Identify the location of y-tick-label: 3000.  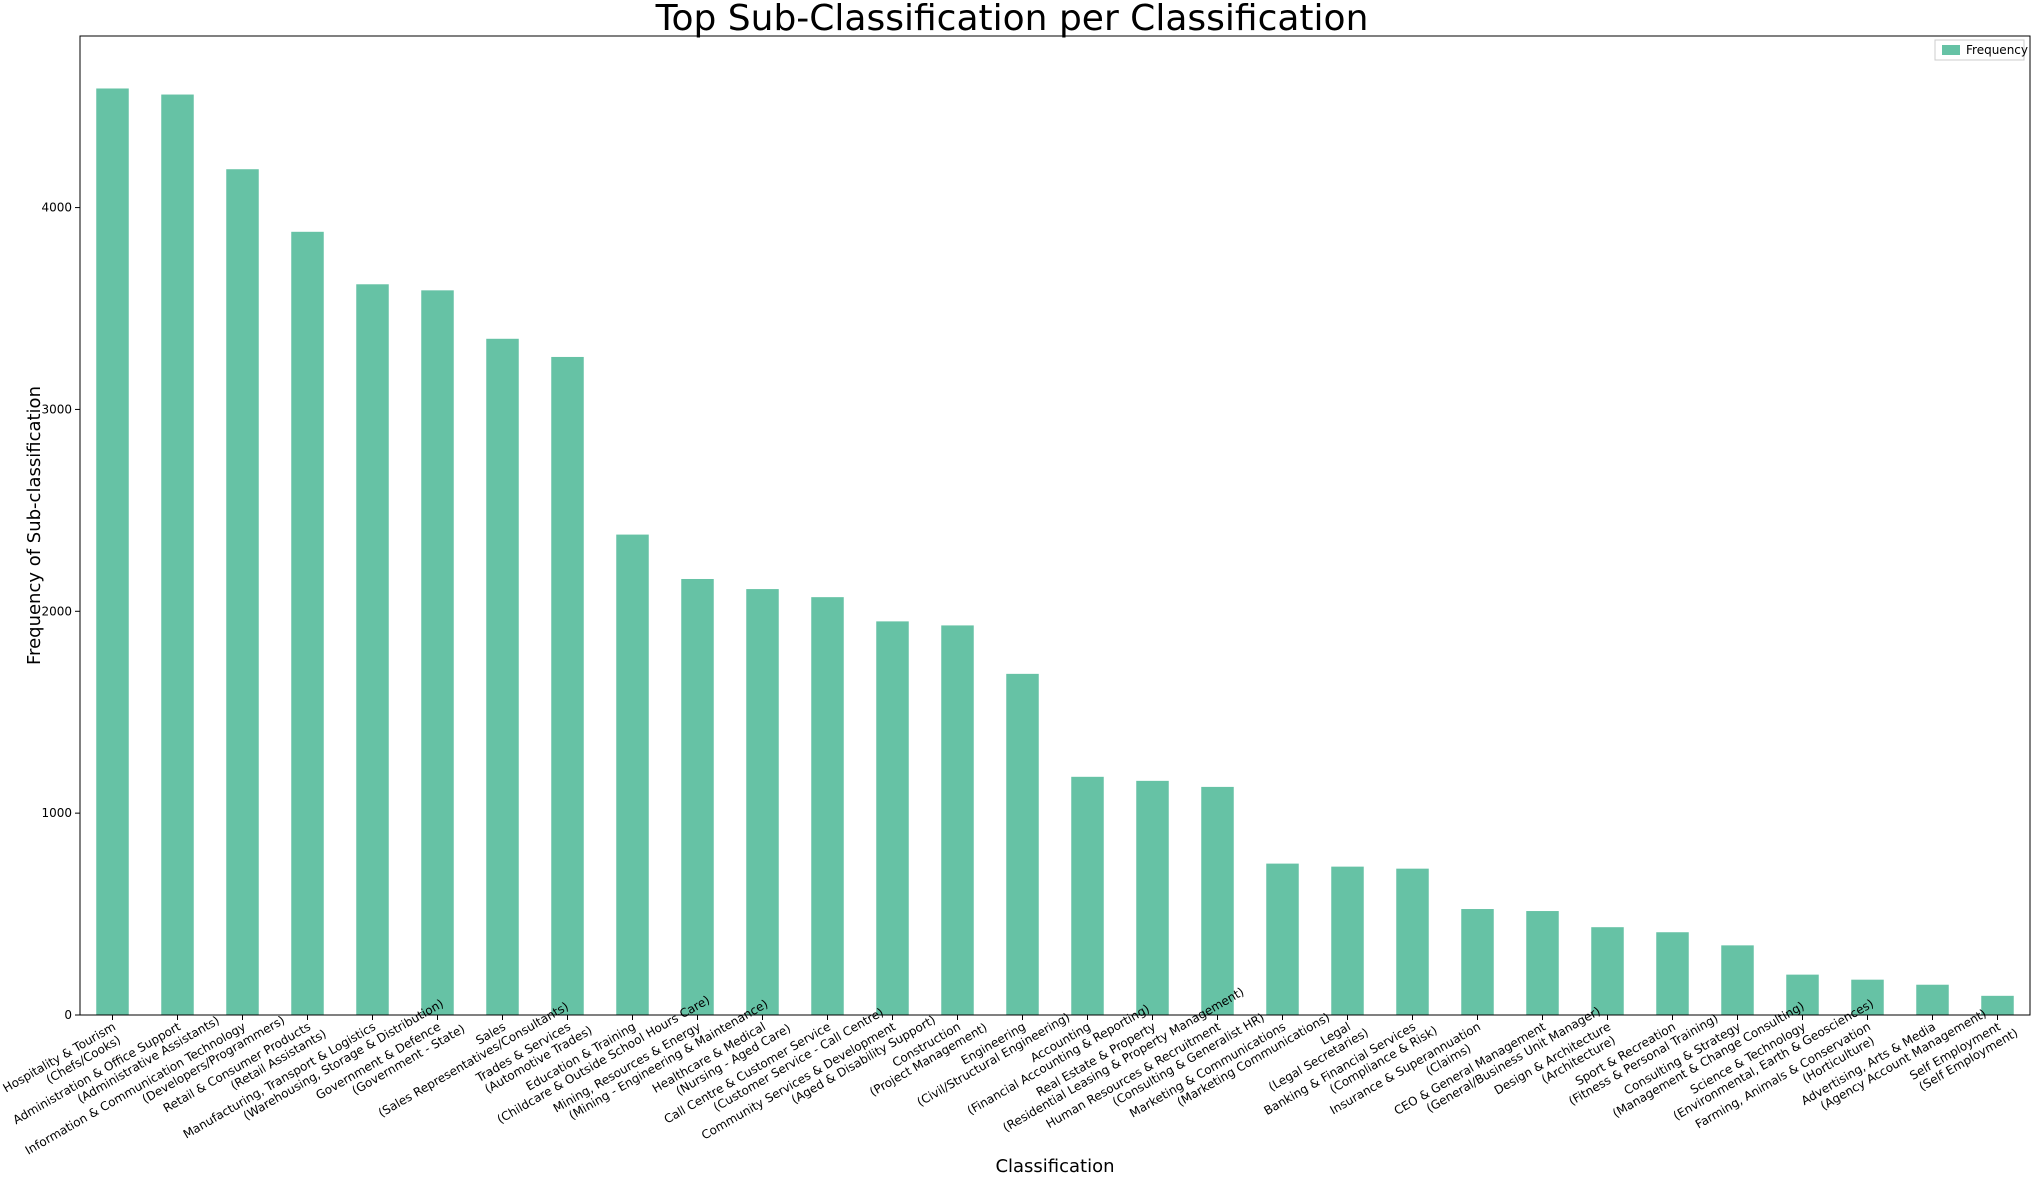
(56, 409).